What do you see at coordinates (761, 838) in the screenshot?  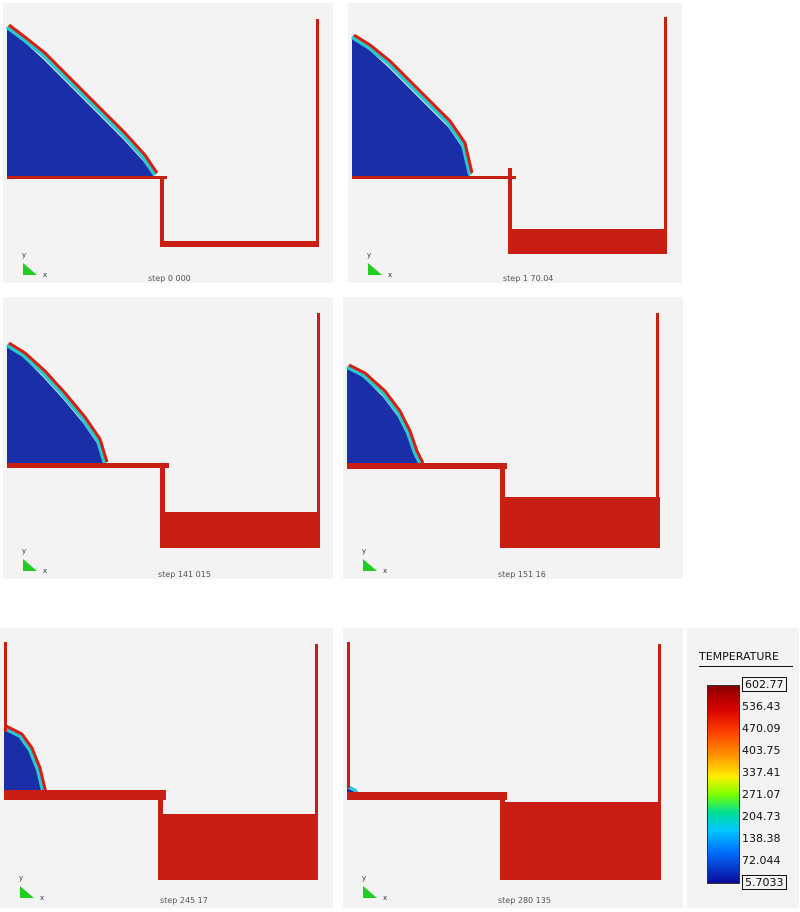 I see `legend-tick: 138.38` at bounding box center [761, 838].